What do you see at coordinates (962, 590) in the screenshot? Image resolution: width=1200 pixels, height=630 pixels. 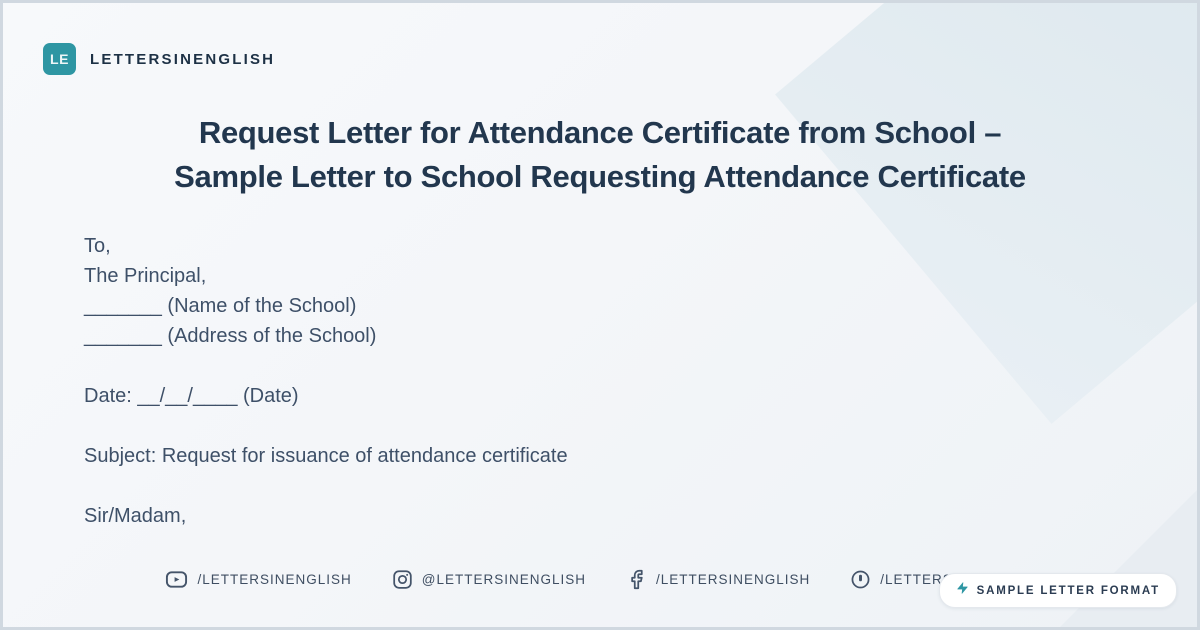 I see `lightning-icon` at bounding box center [962, 590].